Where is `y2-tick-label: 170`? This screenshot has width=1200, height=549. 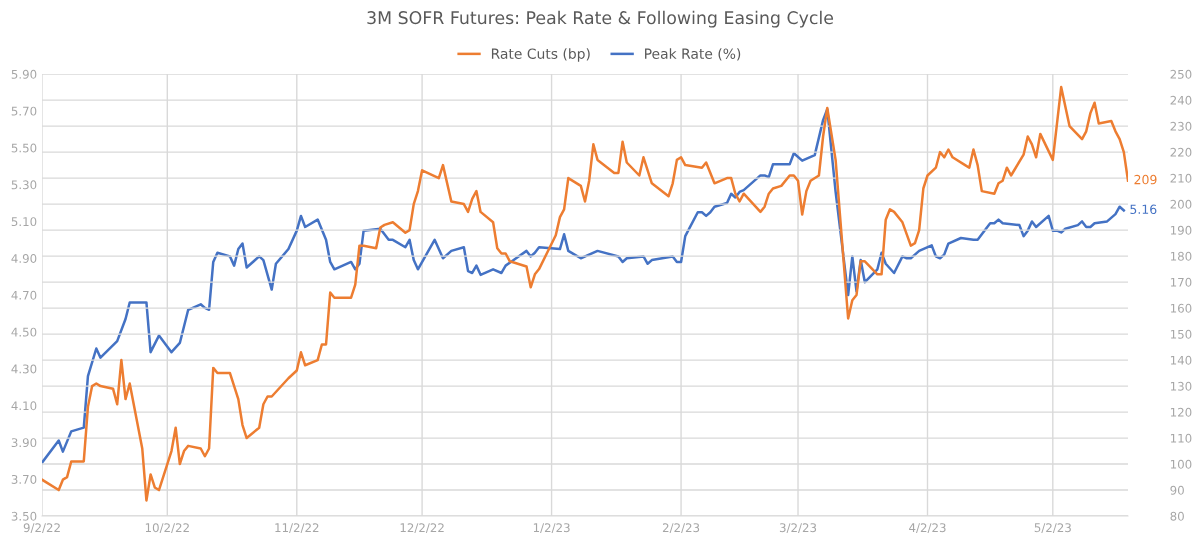
y2-tick-label: 170 is located at coordinates (1181, 282).